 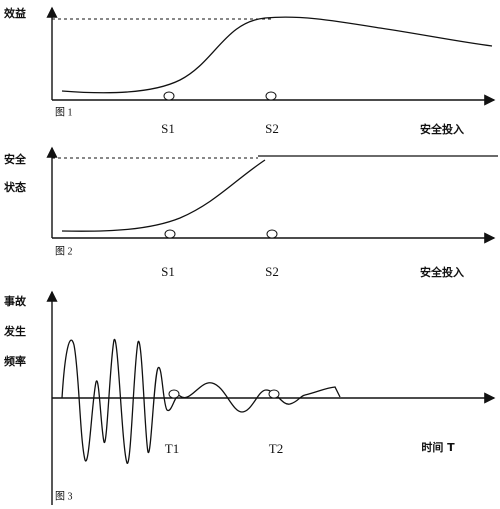 What do you see at coordinates (276, 448) in the screenshot?
I see `marker-label: T2` at bounding box center [276, 448].